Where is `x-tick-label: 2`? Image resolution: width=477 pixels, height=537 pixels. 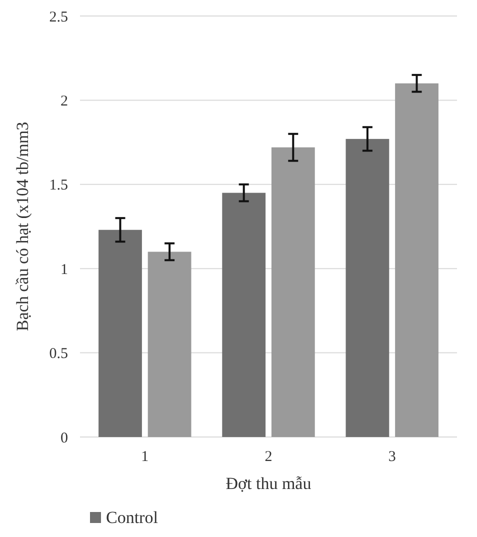 x-tick-label: 2 is located at coordinates (268, 457).